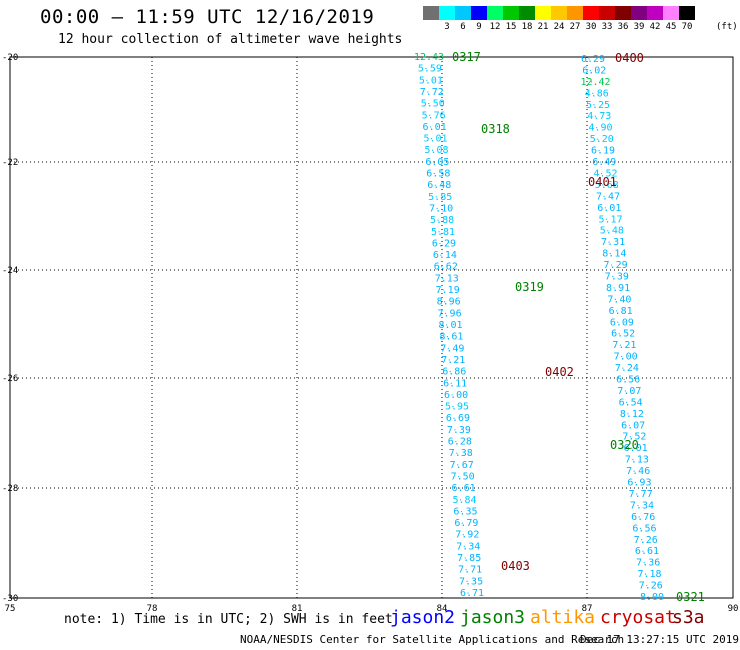 The image size is (740, 650). Describe the element at coordinates (631, 402) in the screenshot. I see `track-b-value: 6.54` at that location.